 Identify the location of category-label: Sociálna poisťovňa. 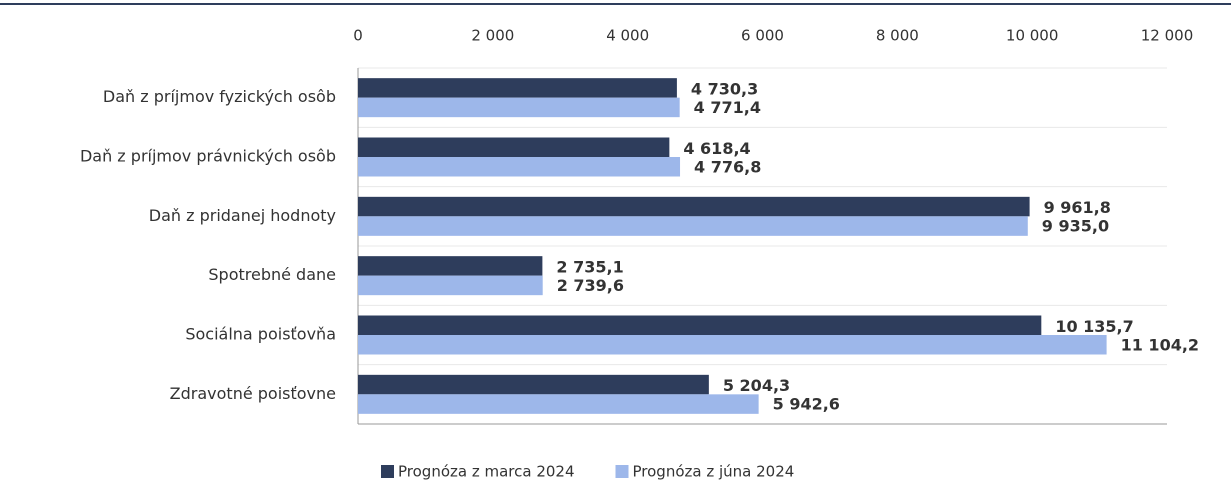
(260, 334).